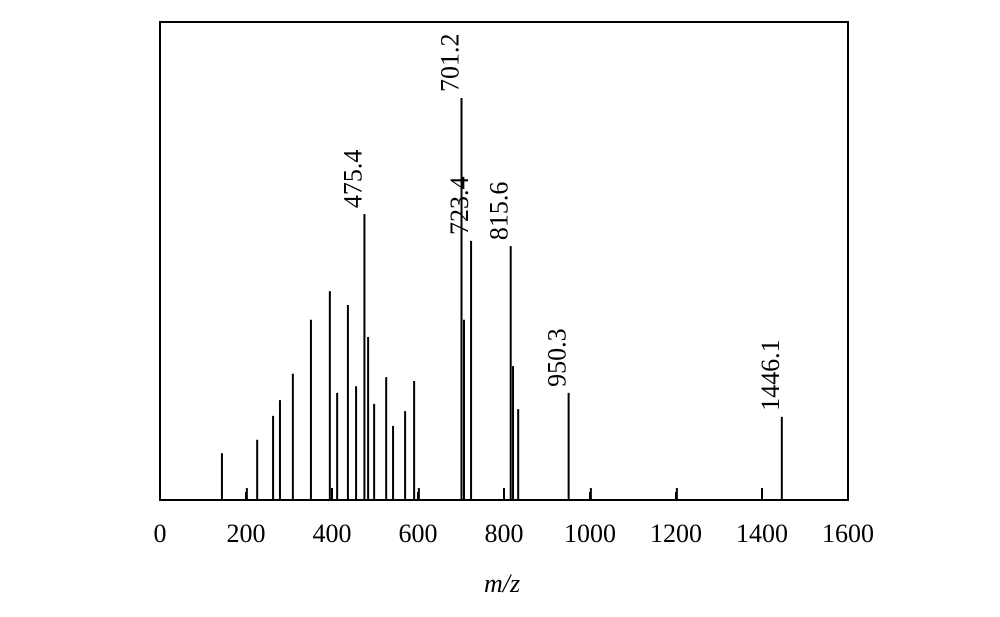 Image resolution: width=1000 pixels, height=617 pixels. Describe the element at coordinates (160, 533) in the screenshot. I see `x-tick-label: 0` at that location.